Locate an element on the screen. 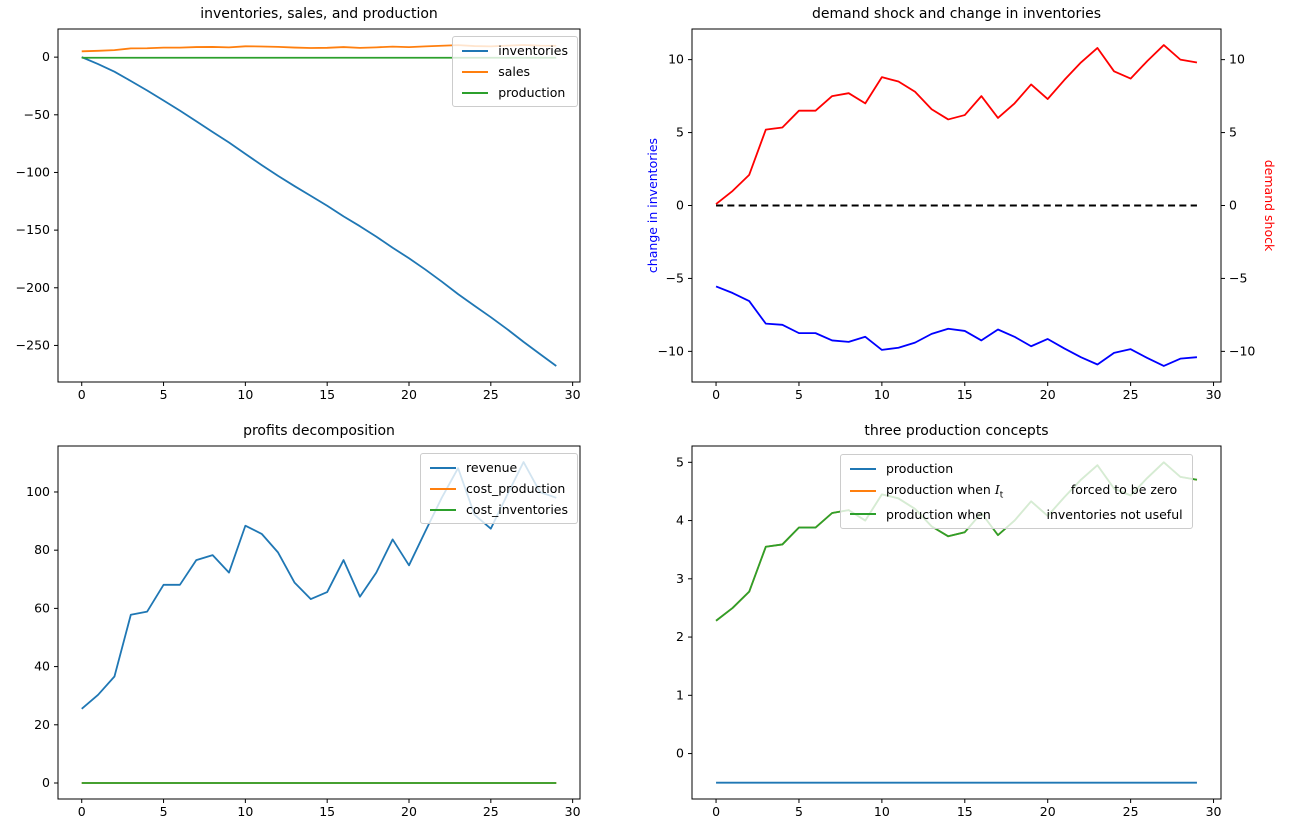 The image size is (1289, 834). y-tick-label: −150 is located at coordinates (33, 229).